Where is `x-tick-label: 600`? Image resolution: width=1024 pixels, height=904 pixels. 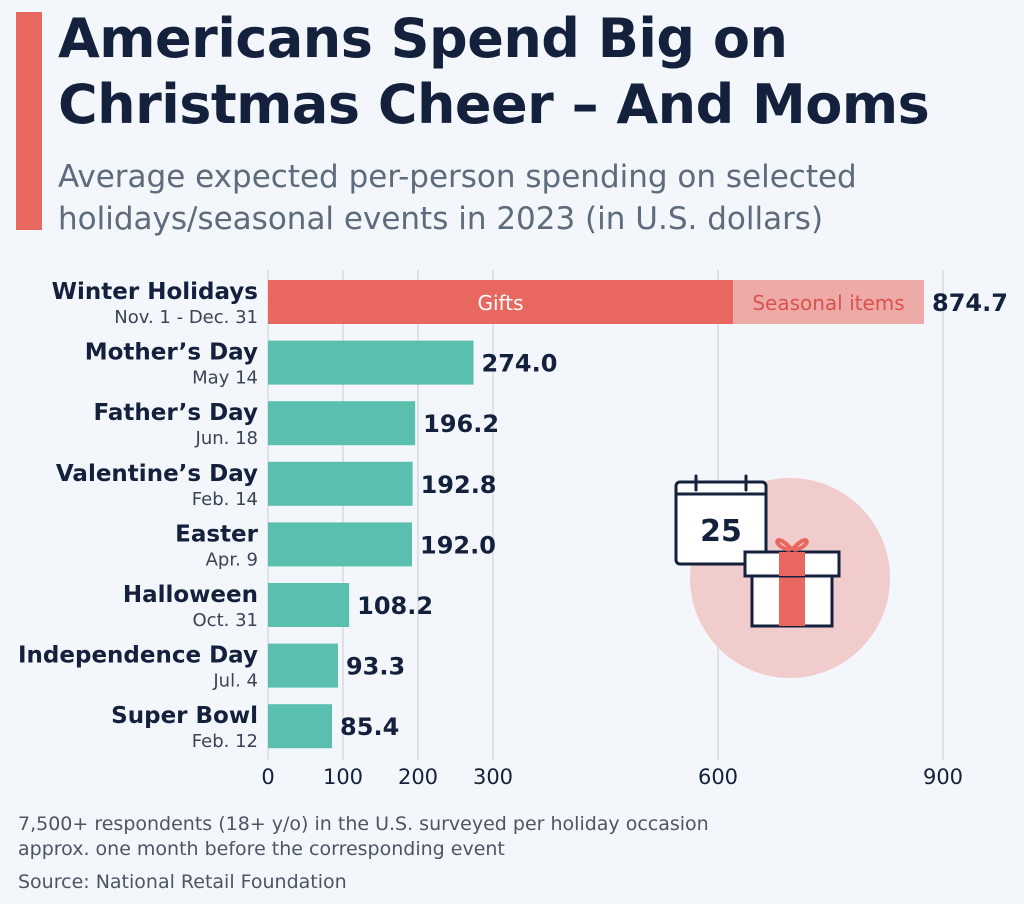
x-tick-label: 600 is located at coordinates (718, 777).